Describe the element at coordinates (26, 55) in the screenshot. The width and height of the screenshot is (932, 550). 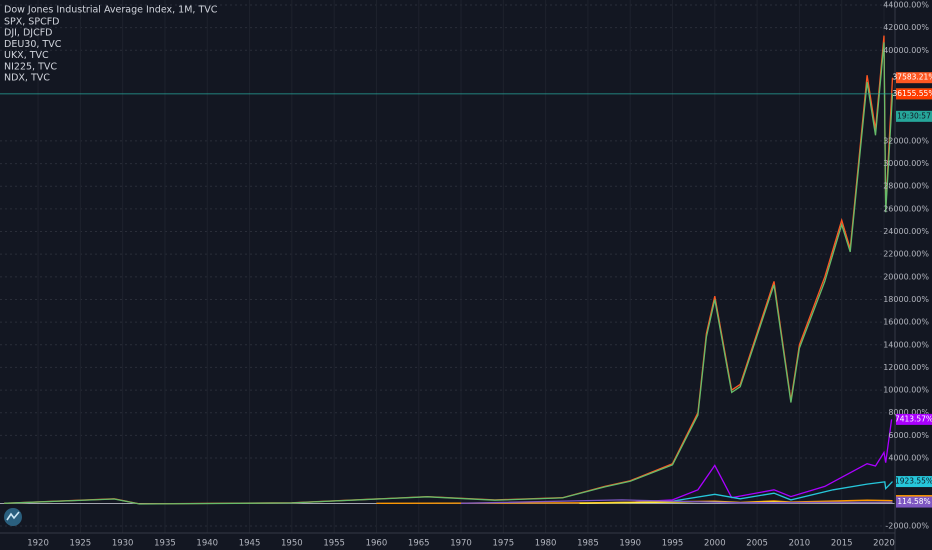
I see `legend-entry: UKX, TVC` at that location.